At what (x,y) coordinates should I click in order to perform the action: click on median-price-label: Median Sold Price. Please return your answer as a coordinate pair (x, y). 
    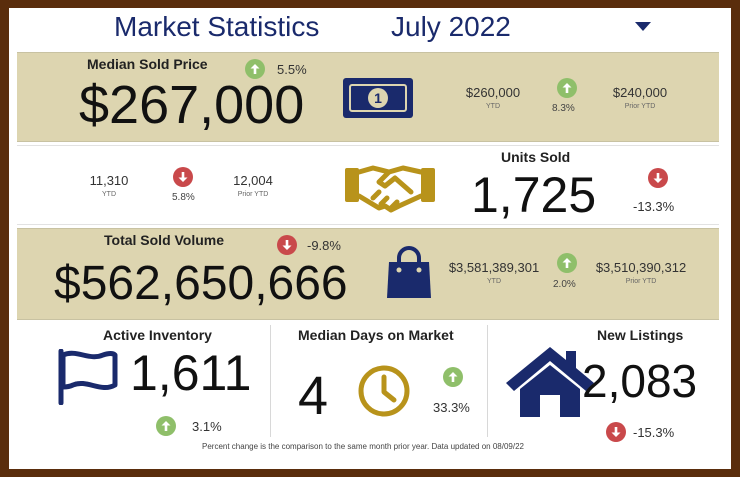
    Looking at the image, I should click on (147, 64).